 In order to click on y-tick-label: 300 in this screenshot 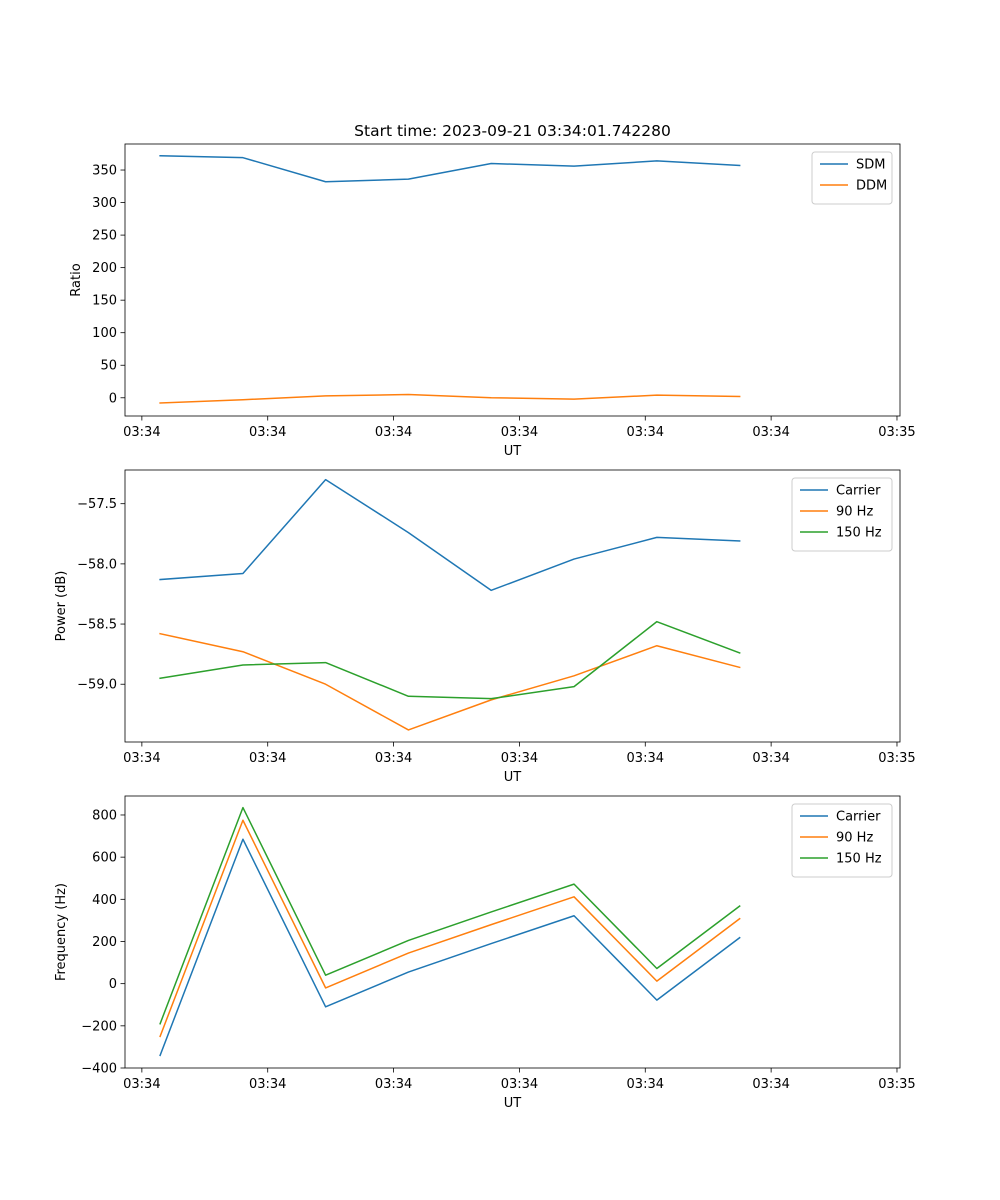, I will do `click(104, 203)`.